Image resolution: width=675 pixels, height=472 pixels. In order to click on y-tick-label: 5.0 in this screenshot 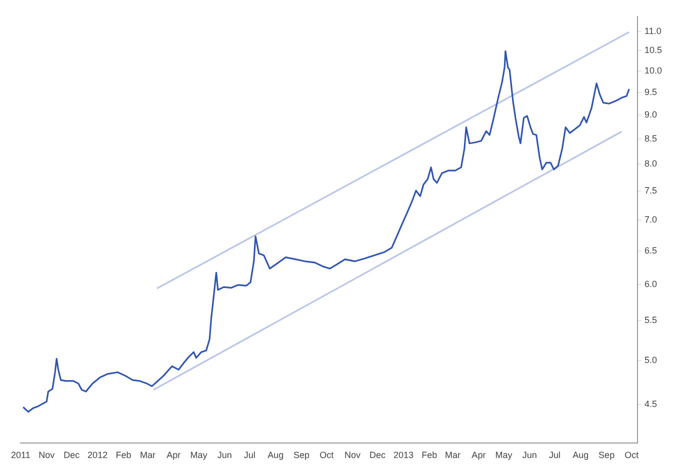, I will do `click(650, 359)`.